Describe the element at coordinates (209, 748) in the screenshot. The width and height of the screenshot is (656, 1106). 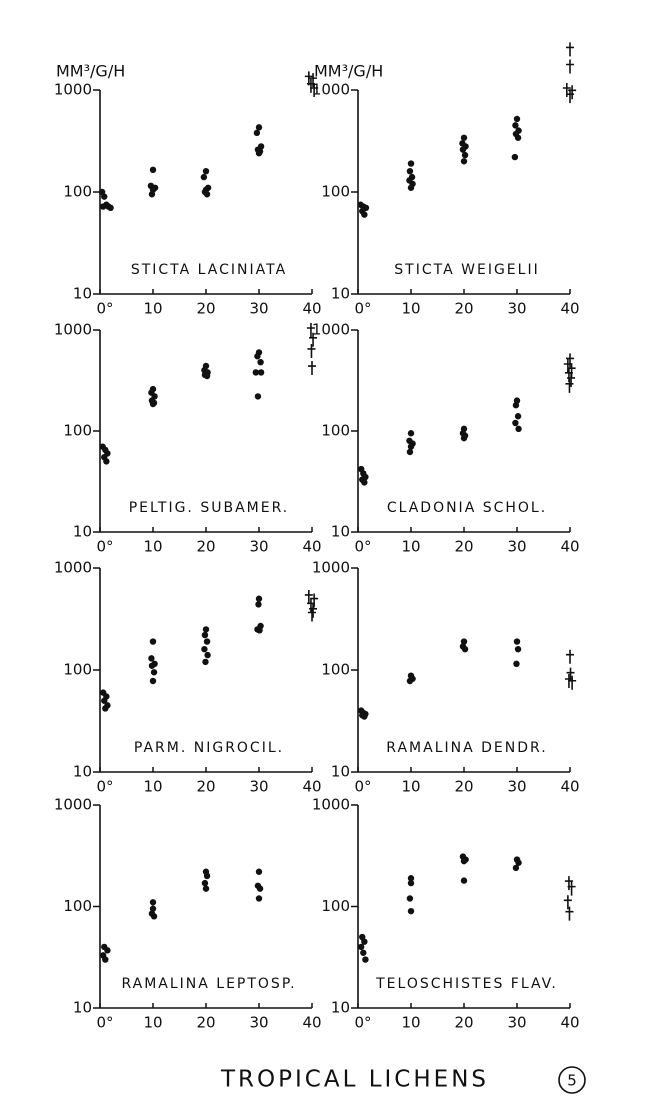
I see `panel-title: PARM. NIGROCIL.` at that location.